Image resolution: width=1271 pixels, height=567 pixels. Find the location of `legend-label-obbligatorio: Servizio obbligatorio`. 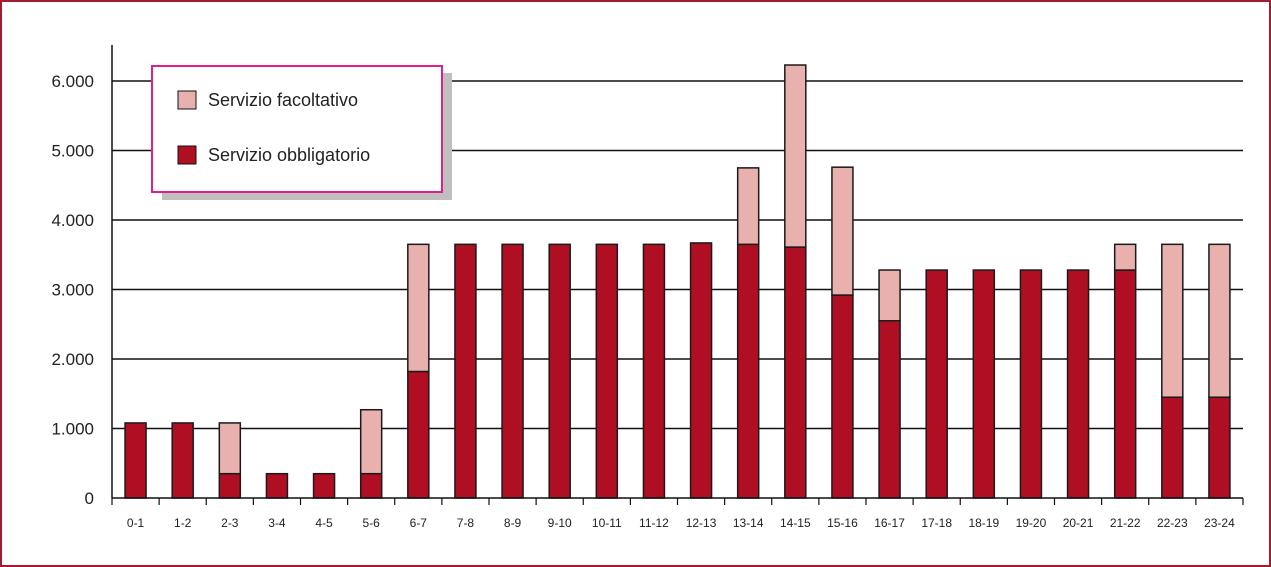

legend-label-obbligatorio: Servizio obbligatorio is located at coordinates (289, 155).